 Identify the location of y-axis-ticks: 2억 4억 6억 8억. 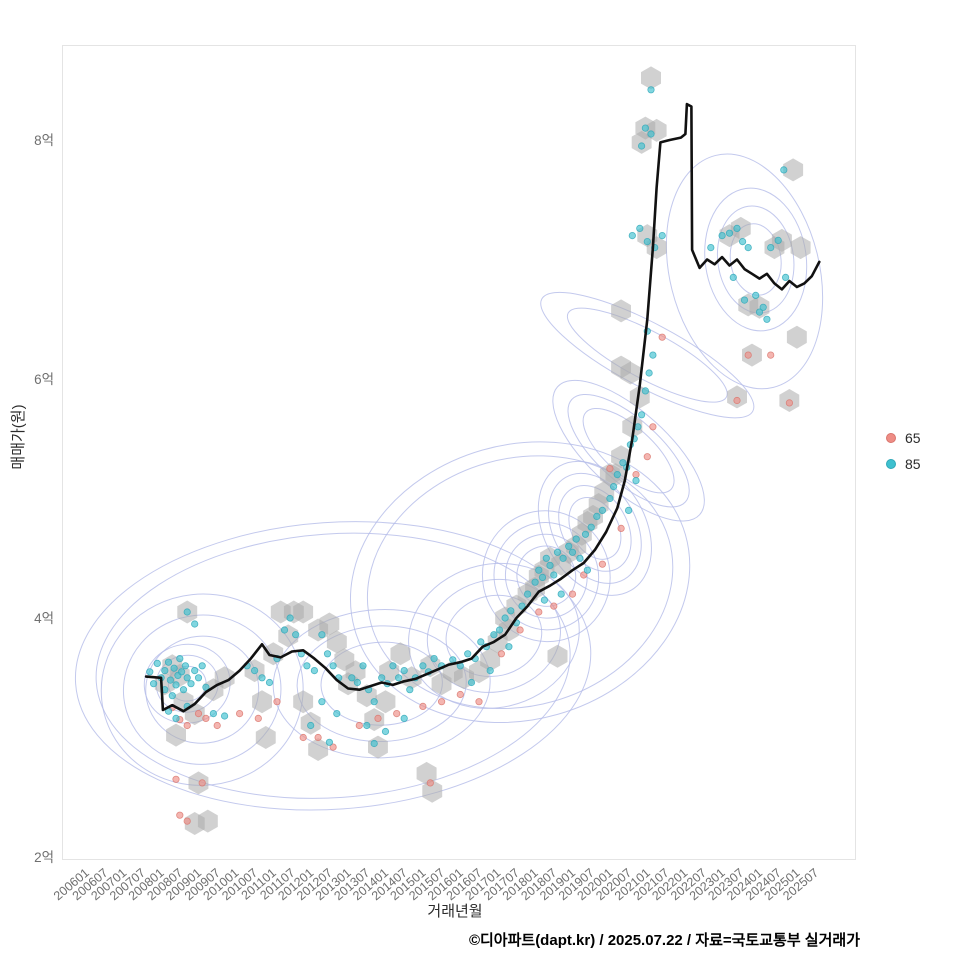
(44, 499).